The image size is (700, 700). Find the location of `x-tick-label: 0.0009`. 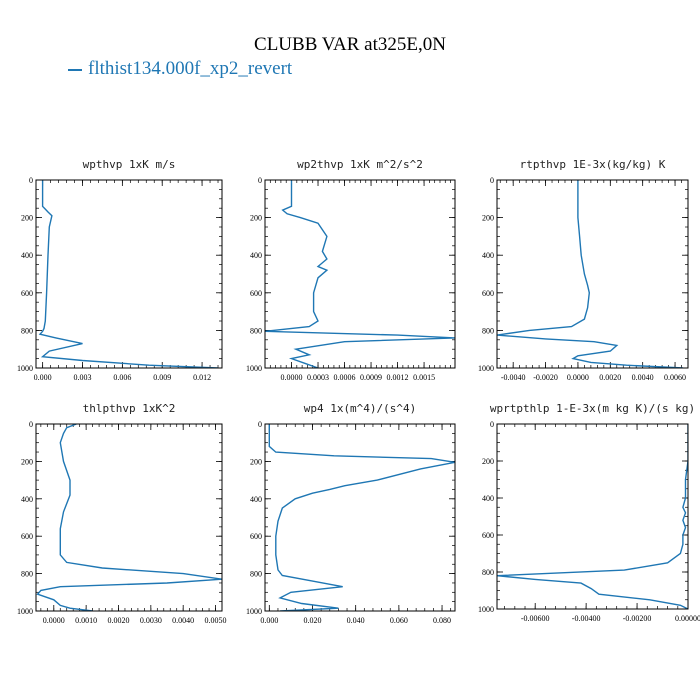

x-tick-label: 0.0009 is located at coordinates (371, 377).